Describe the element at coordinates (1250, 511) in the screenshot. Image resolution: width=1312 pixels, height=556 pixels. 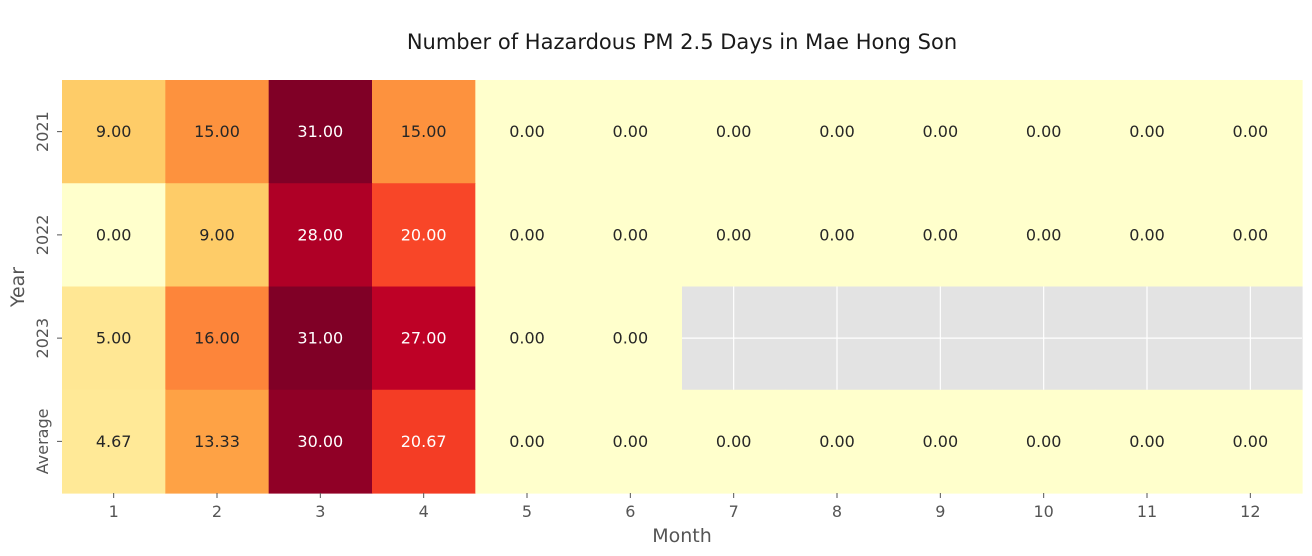
I see `x-tick-label: 12` at that location.